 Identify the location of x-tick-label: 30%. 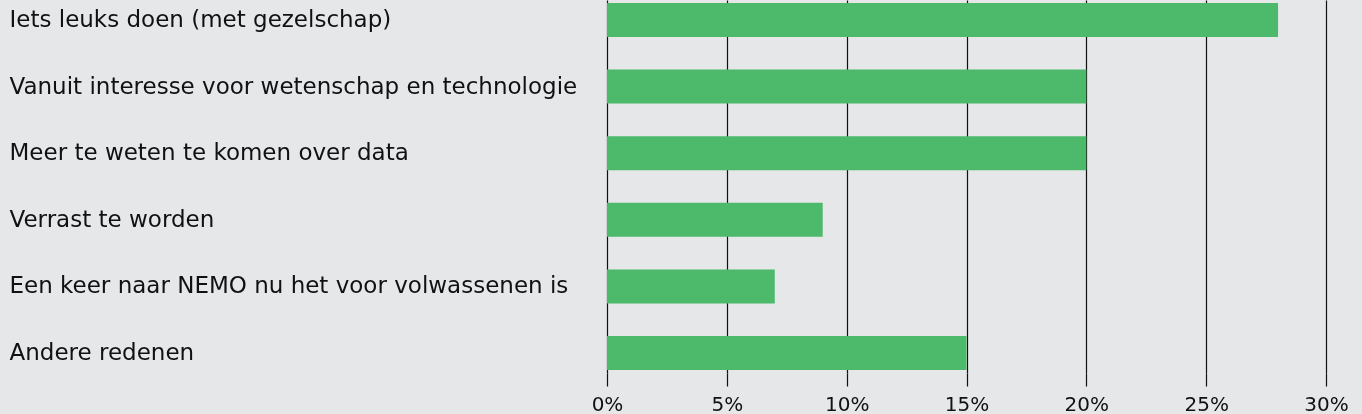
(1326, 402).